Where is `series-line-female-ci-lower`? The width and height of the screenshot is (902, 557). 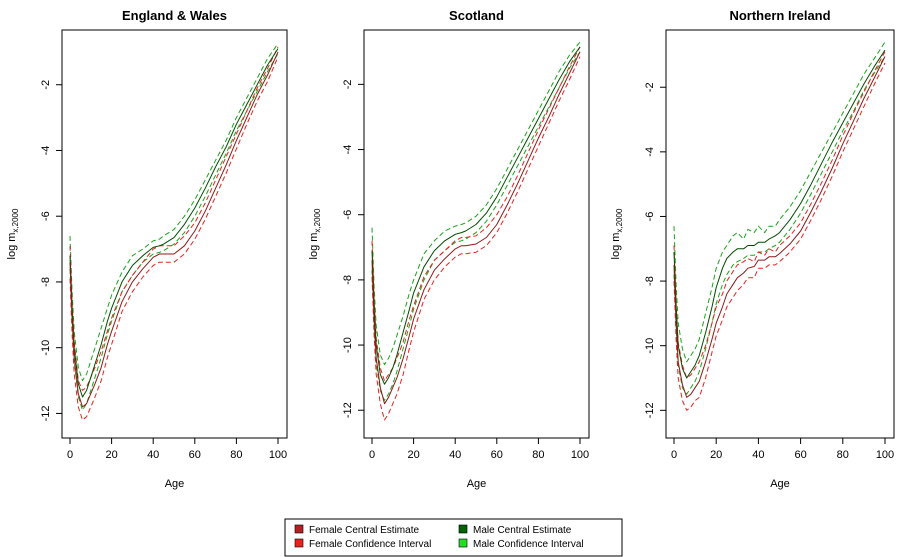 series-line-female-ci-lower is located at coordinates (779, 236).